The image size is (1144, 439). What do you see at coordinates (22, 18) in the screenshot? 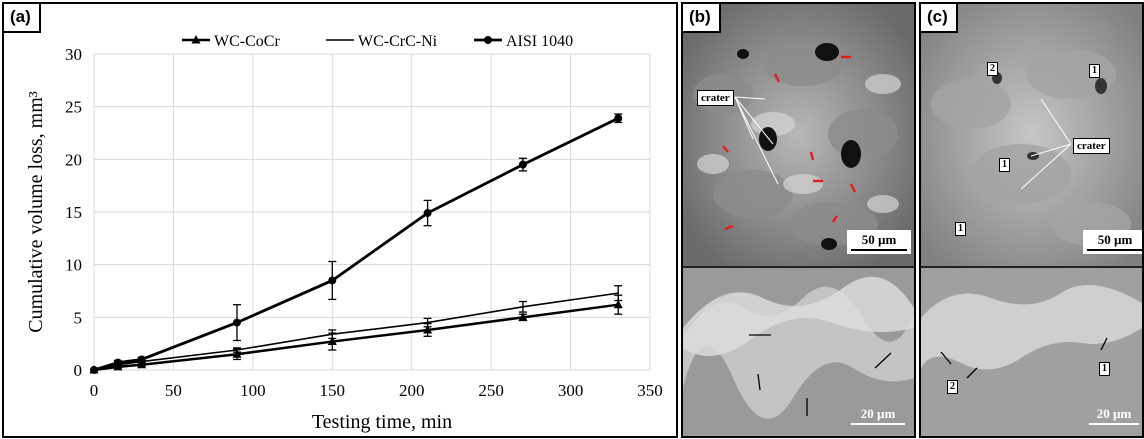
I see `panel-a-label: (a)` at bounding box center [22, 18].